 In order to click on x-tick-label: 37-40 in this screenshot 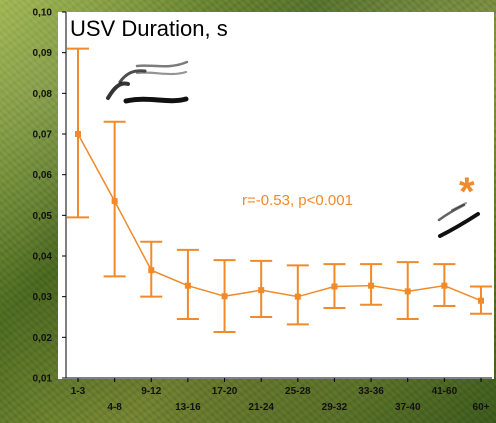, I will do `click(408, 407)`.